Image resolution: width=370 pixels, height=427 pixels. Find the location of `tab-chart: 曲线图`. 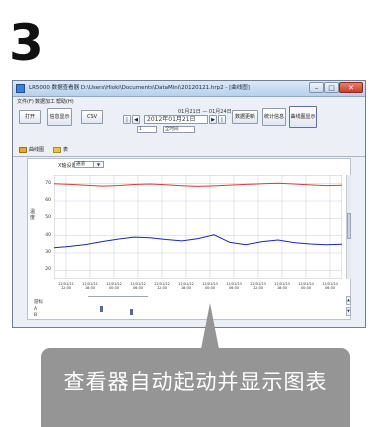

tab-chart: 曲线图 is located at coordinates (31, 150).